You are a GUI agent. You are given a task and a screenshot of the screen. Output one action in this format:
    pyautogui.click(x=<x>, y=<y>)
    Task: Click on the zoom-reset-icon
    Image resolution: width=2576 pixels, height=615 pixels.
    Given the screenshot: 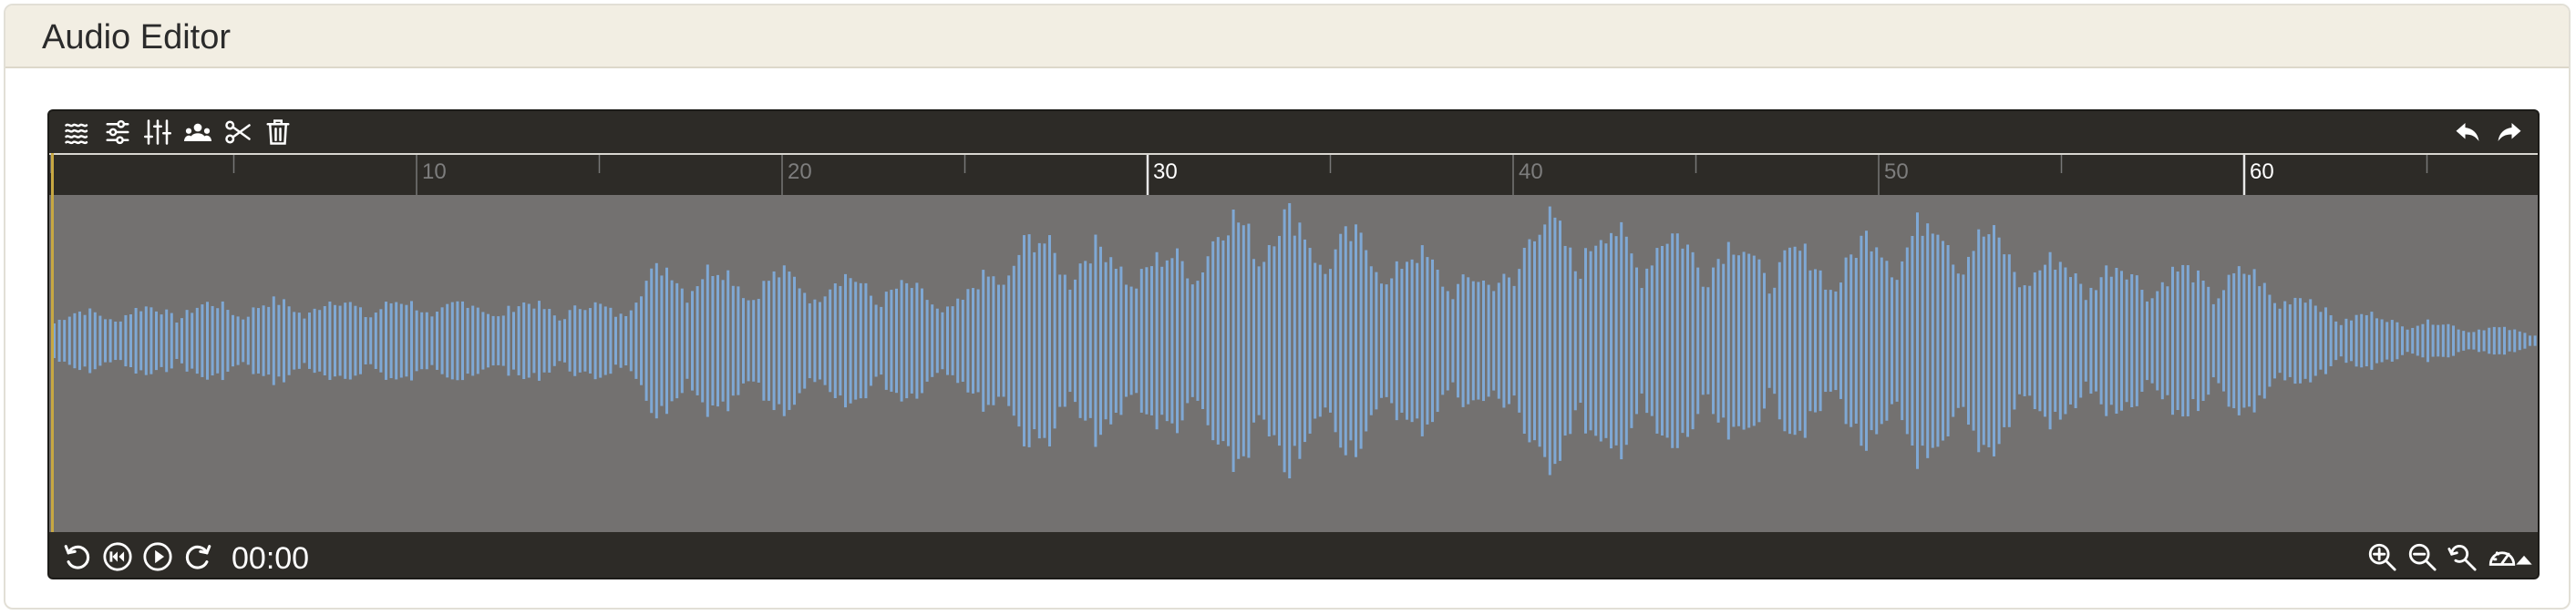 What is the action you would take?
    pyautogui.click(x=2462, y=557)
    